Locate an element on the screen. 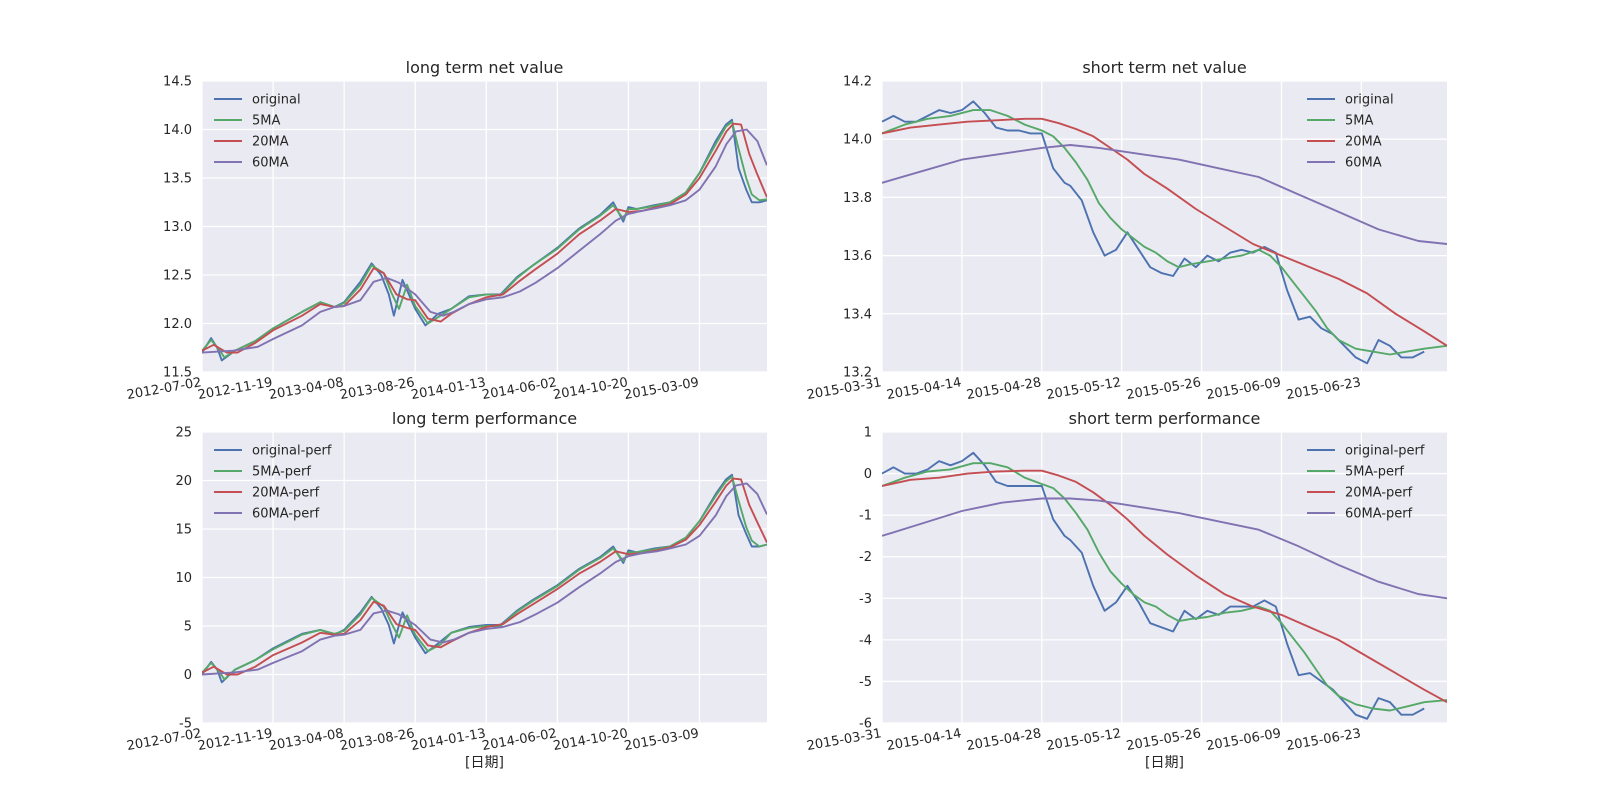  y-tick-label: -6 is located at coordinates (865, 724).